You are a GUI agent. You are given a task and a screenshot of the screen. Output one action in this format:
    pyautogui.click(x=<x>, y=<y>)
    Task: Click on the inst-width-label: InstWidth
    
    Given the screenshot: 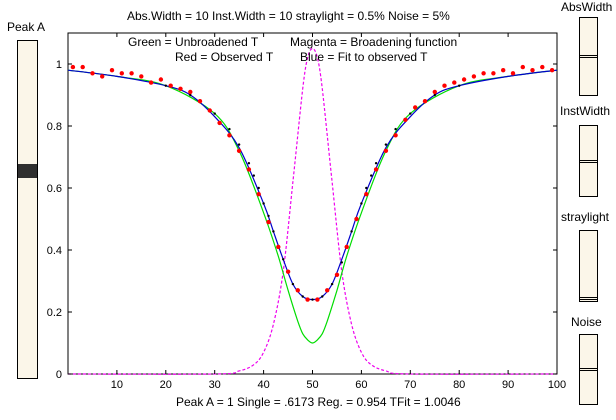 What is the action you would take?
    pyautogui.click(x=585, y=111)
    